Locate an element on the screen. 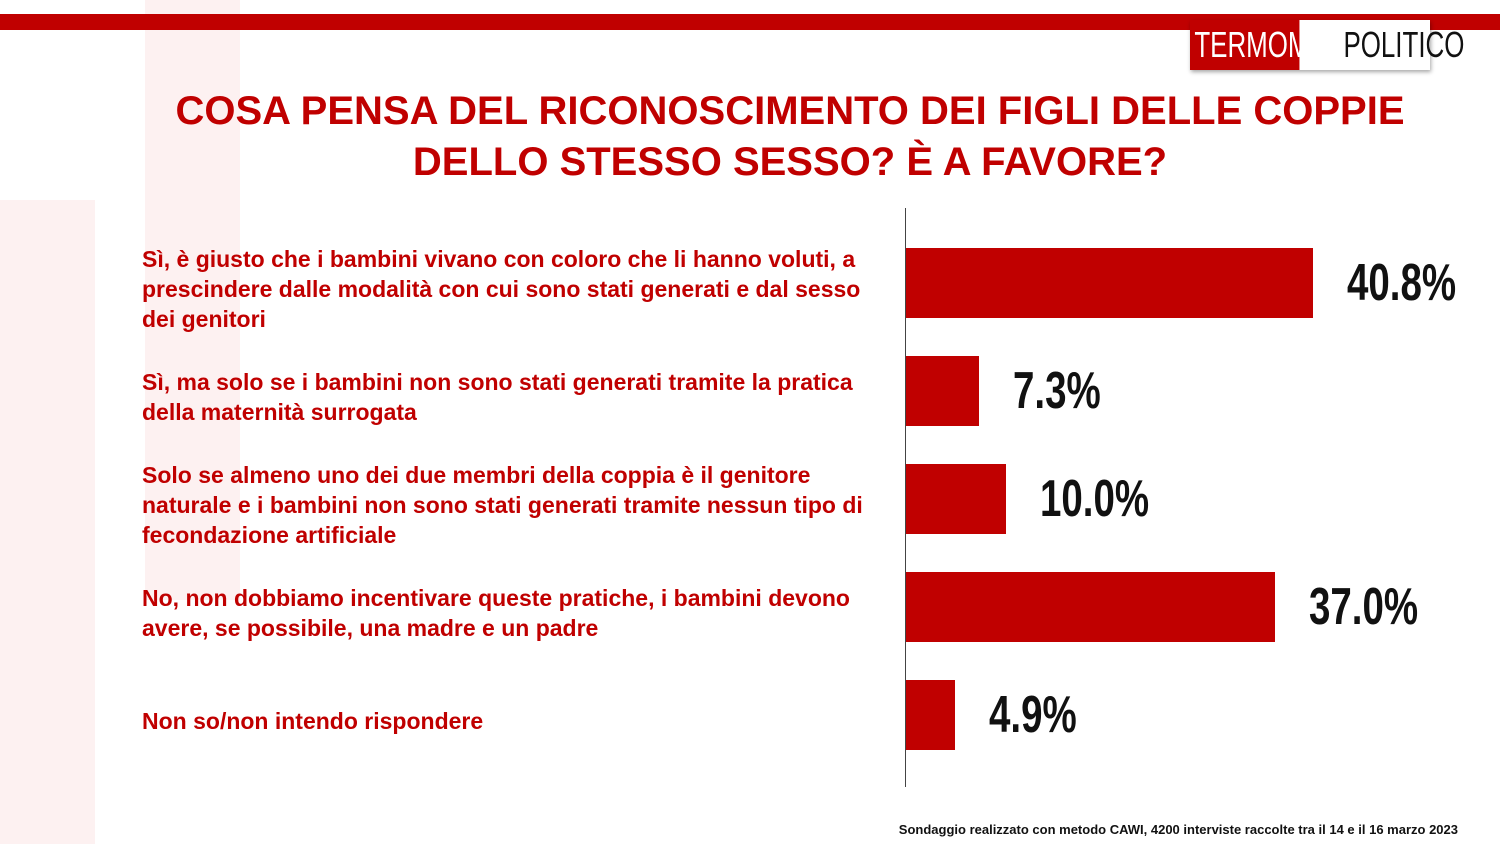 This screenshot has height=844, width=1500. logo: TERMOMETRO POLITICO is located at coordinates (1327, 45).